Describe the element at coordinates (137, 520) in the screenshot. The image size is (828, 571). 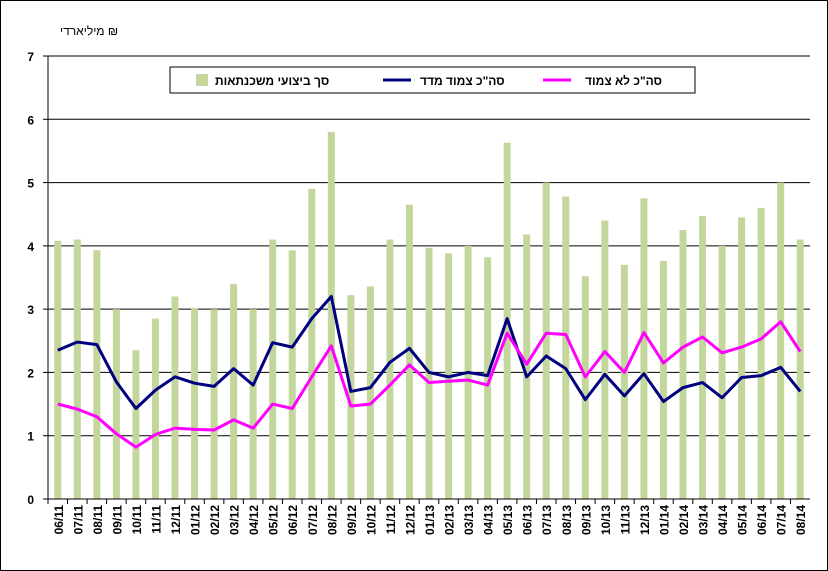
I see `x-tick-label: 10/11` at that location.